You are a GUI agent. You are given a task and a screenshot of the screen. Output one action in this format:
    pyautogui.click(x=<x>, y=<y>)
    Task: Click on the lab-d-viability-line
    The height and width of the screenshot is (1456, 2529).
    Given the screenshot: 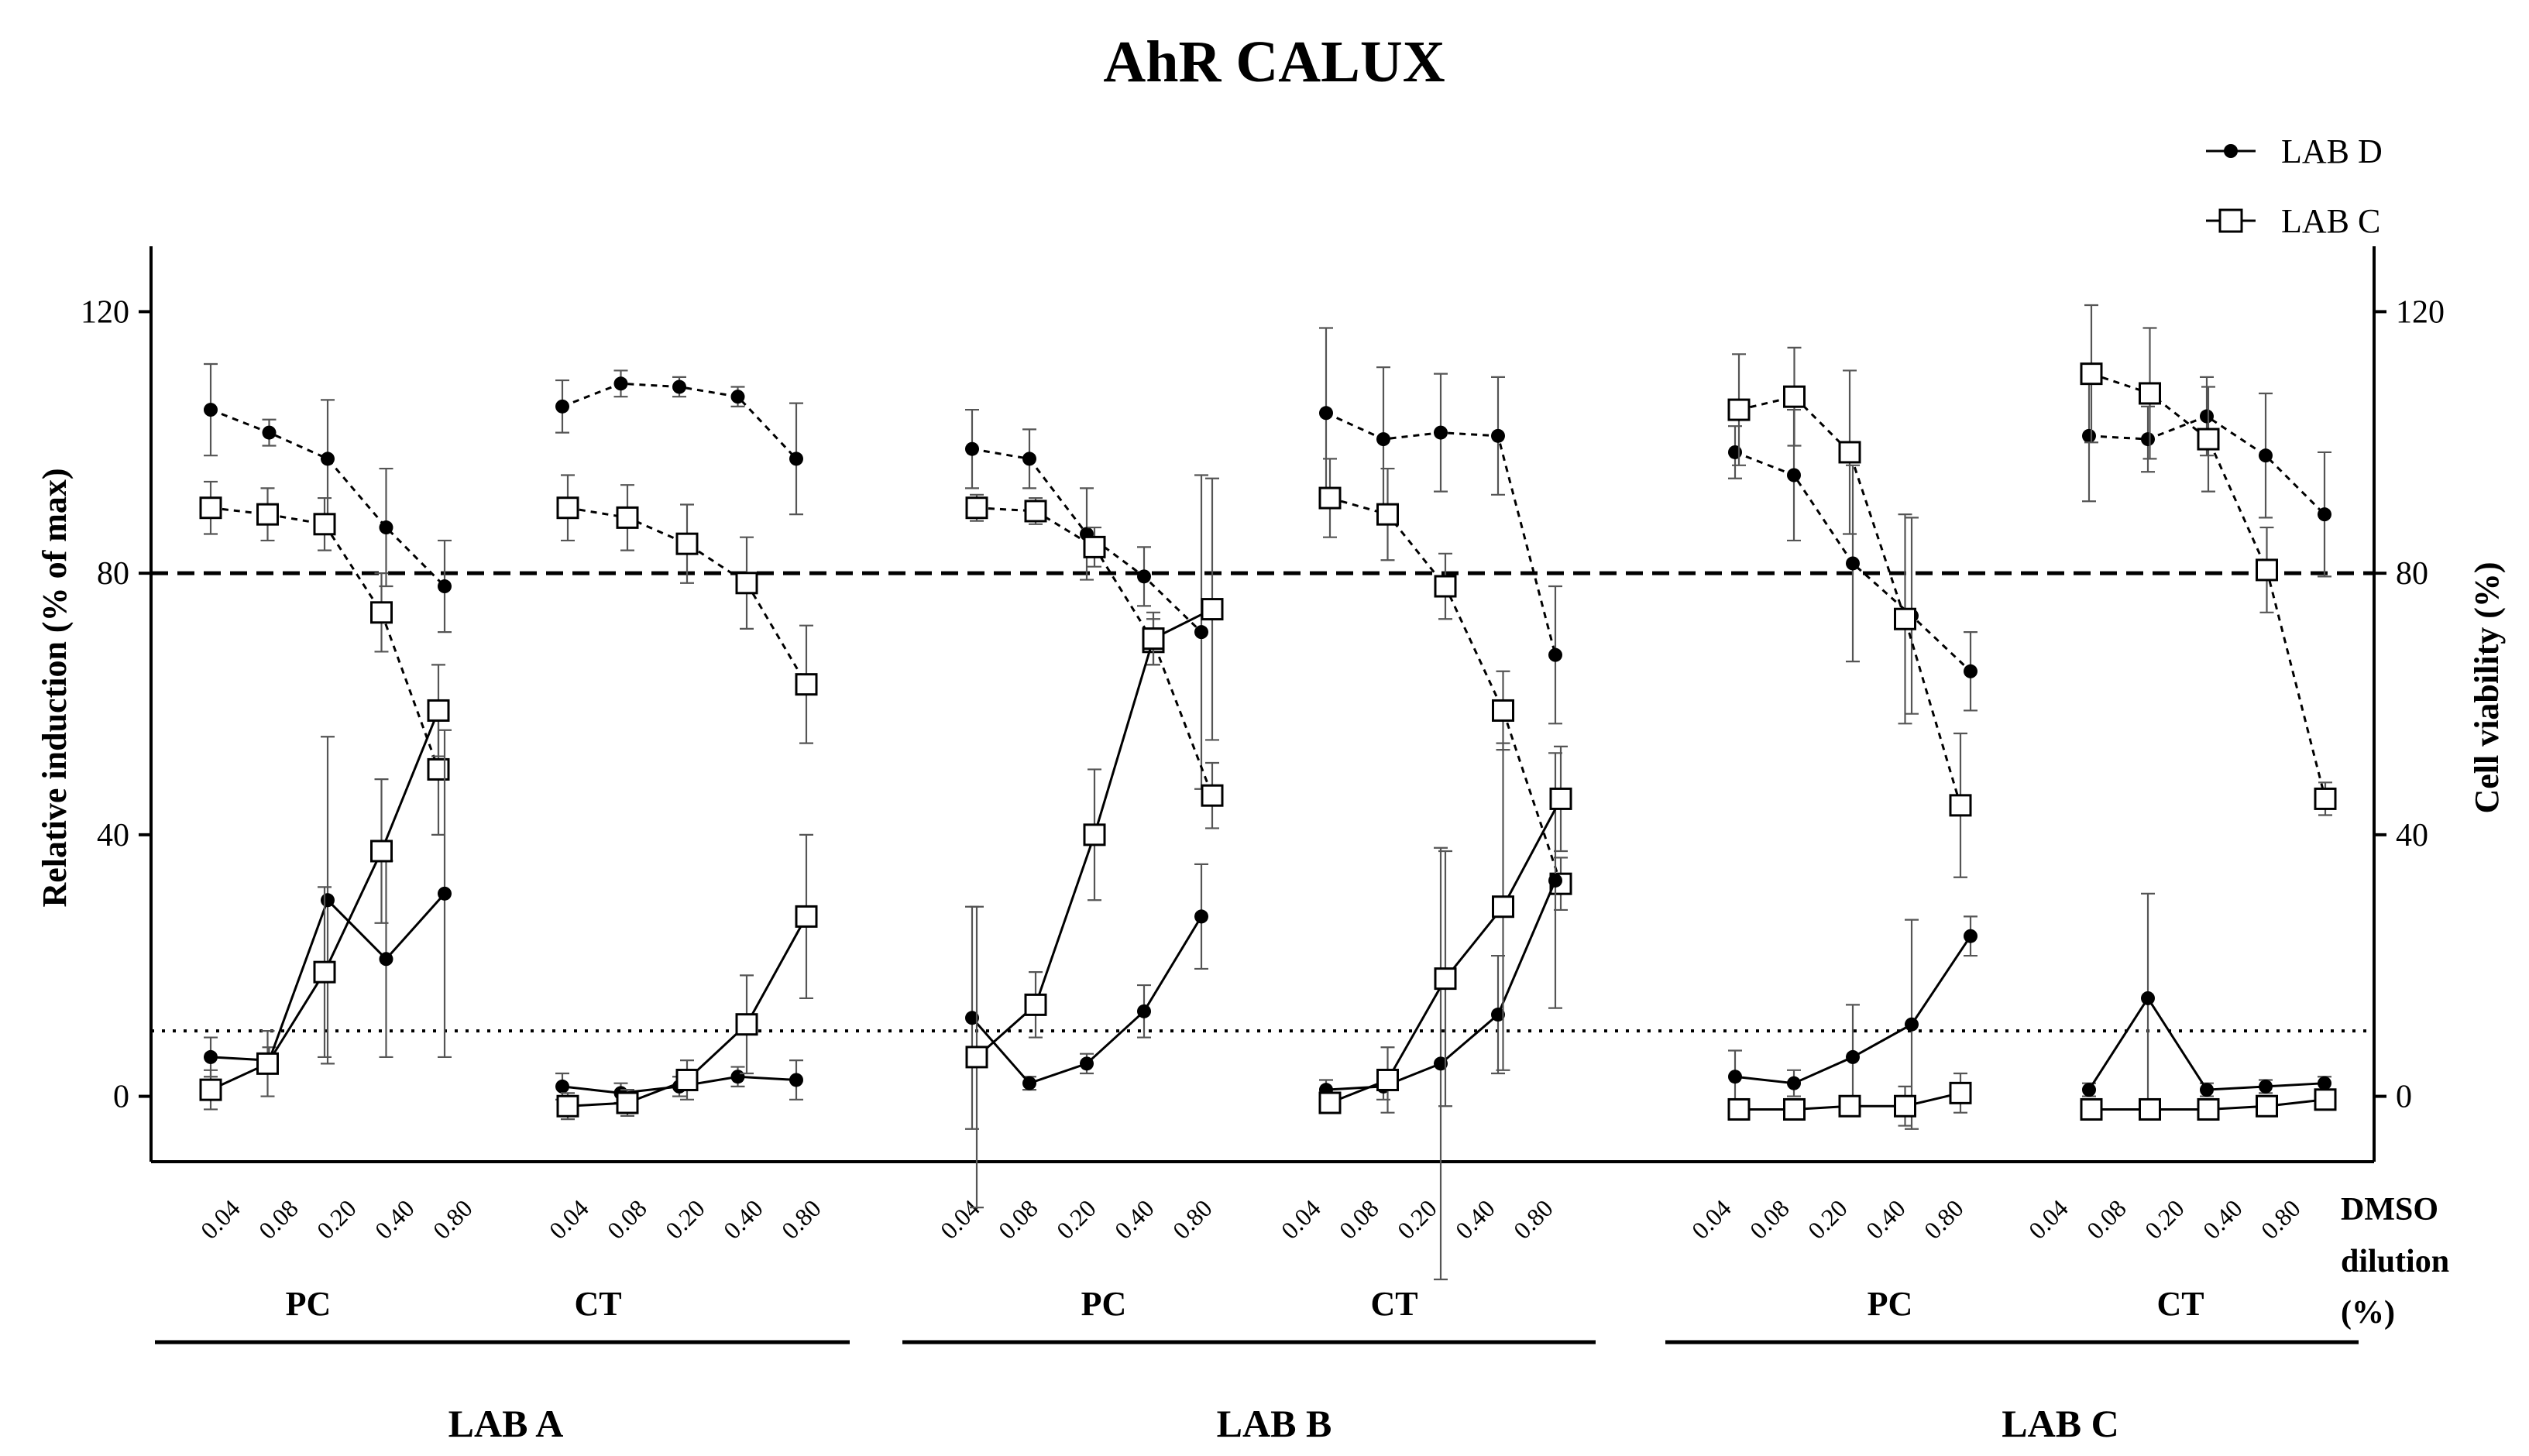 What is the action you would take?
    pyautogui.click(x=328, y=498)
    